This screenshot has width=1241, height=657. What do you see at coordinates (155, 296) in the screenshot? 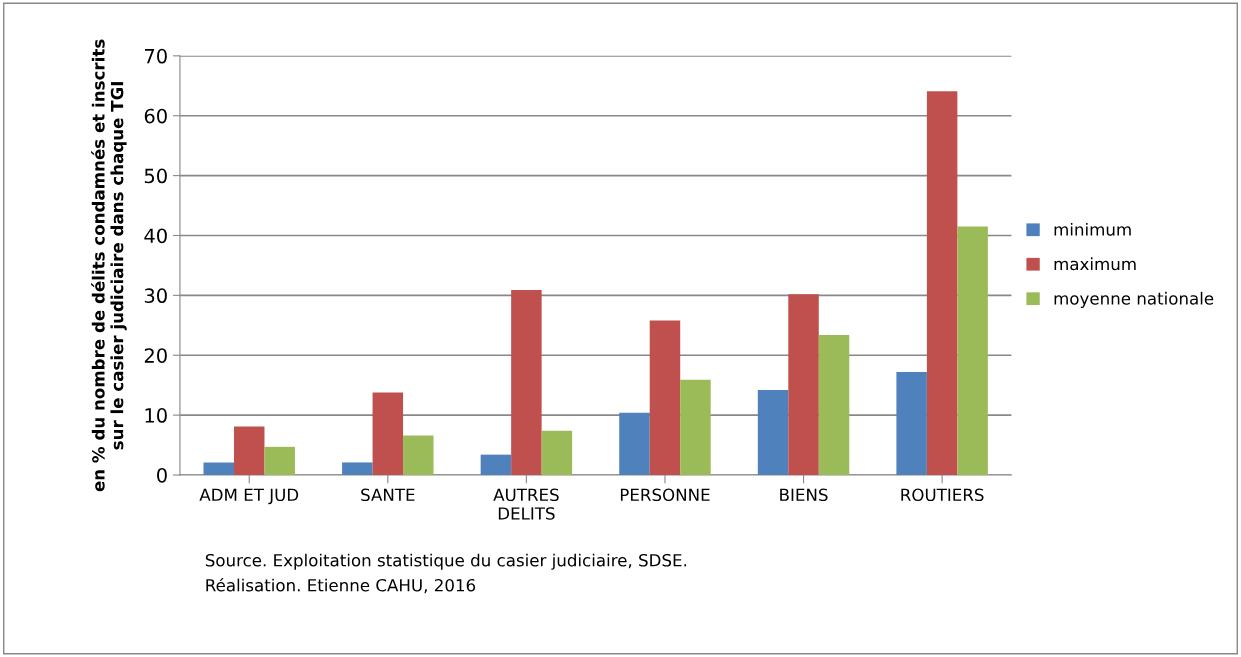
I see `y-tick-label: 30` at bounding box center [155, 296].